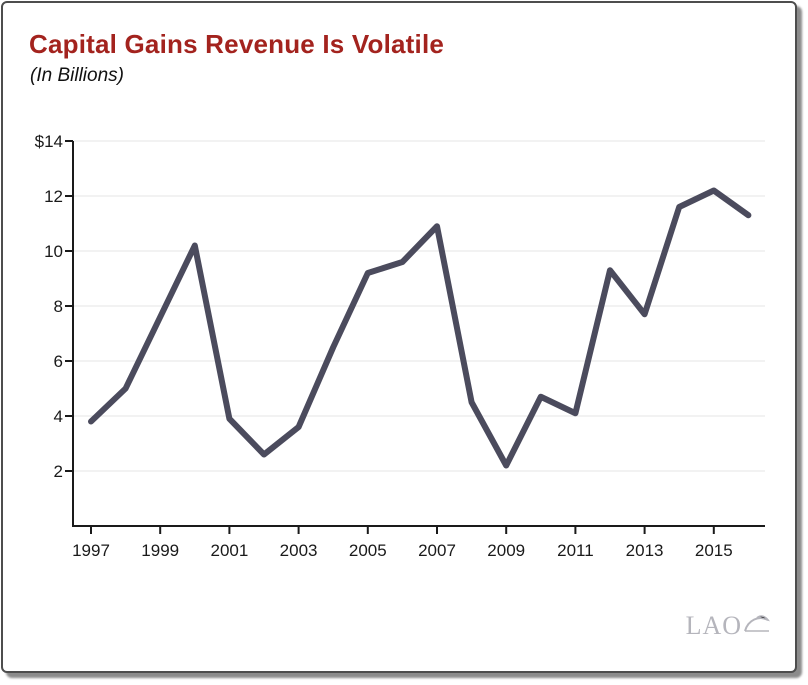 This screenshot has height=685, width=808. I want to click on x-tick-label-1999: 1999, so click(160, 550).